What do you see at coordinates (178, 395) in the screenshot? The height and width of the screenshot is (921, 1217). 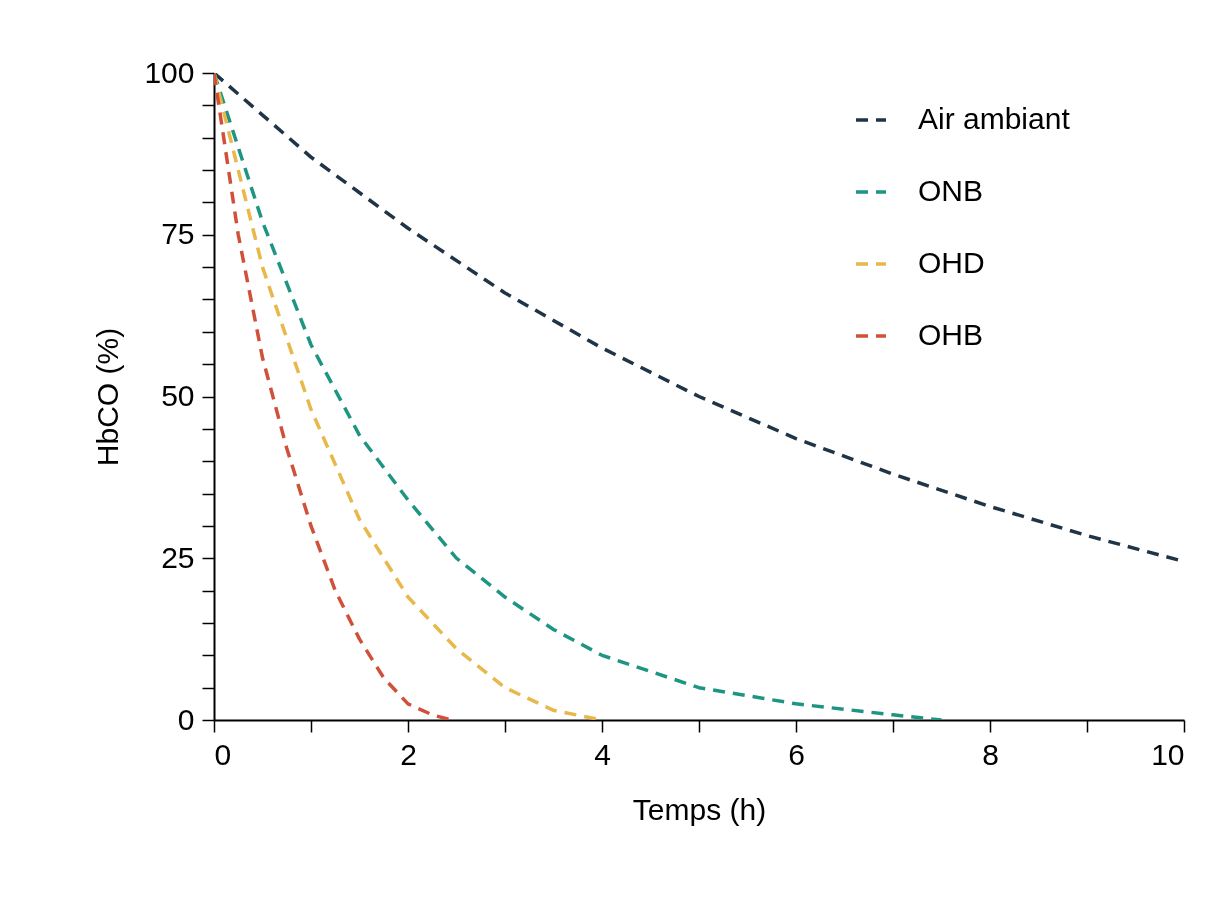 I see `y-tick-label: 50` at bounding box center [178, 395].